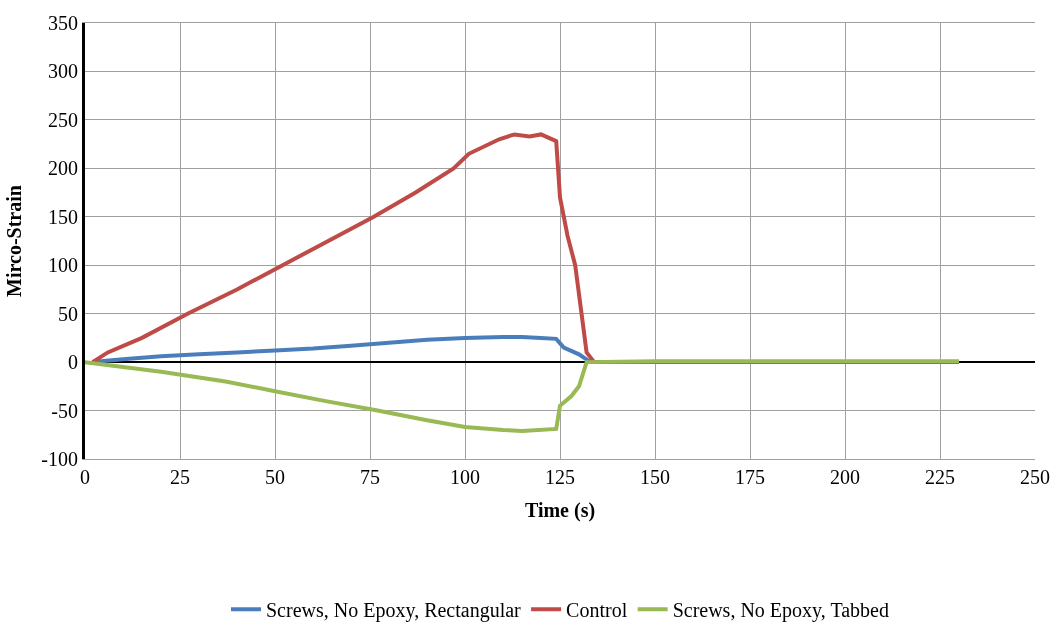 This screenshot has width=1062, height=641. I want to click on y-tick-label: 0, so click(73, 362).